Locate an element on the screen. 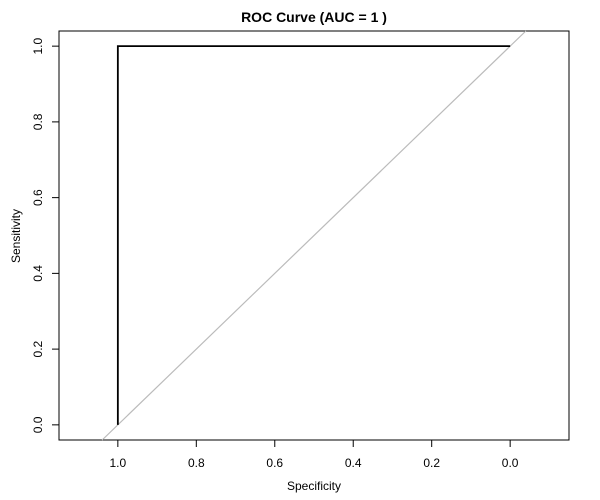  y-tick-label: 0.4 is located at coordinates (38, 273).